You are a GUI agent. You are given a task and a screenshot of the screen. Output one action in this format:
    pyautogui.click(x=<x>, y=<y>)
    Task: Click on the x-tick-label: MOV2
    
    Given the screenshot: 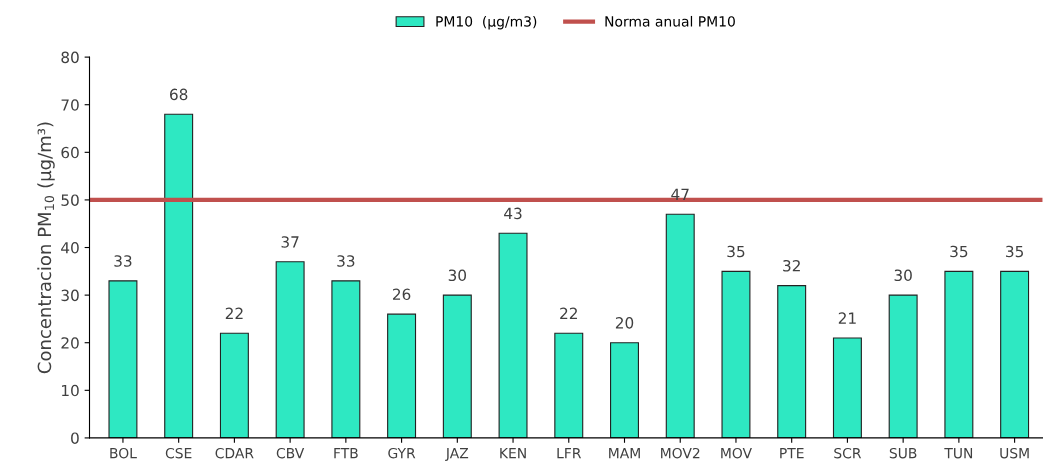 What is the action you would take?
    pyautogui.click(x=680, y=453)
    